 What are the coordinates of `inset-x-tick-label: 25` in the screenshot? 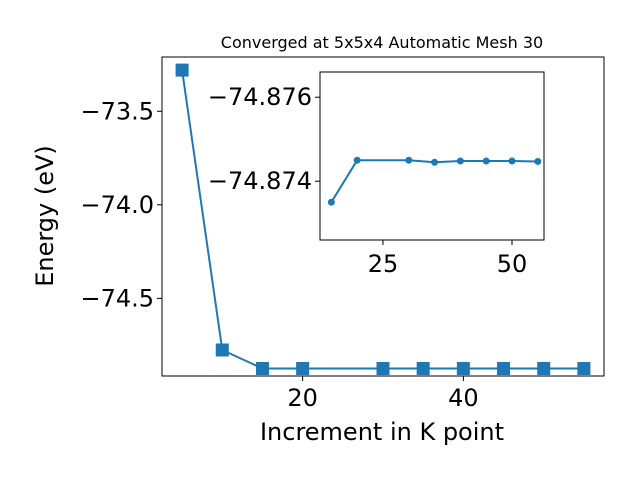 It's located at (383, 264).